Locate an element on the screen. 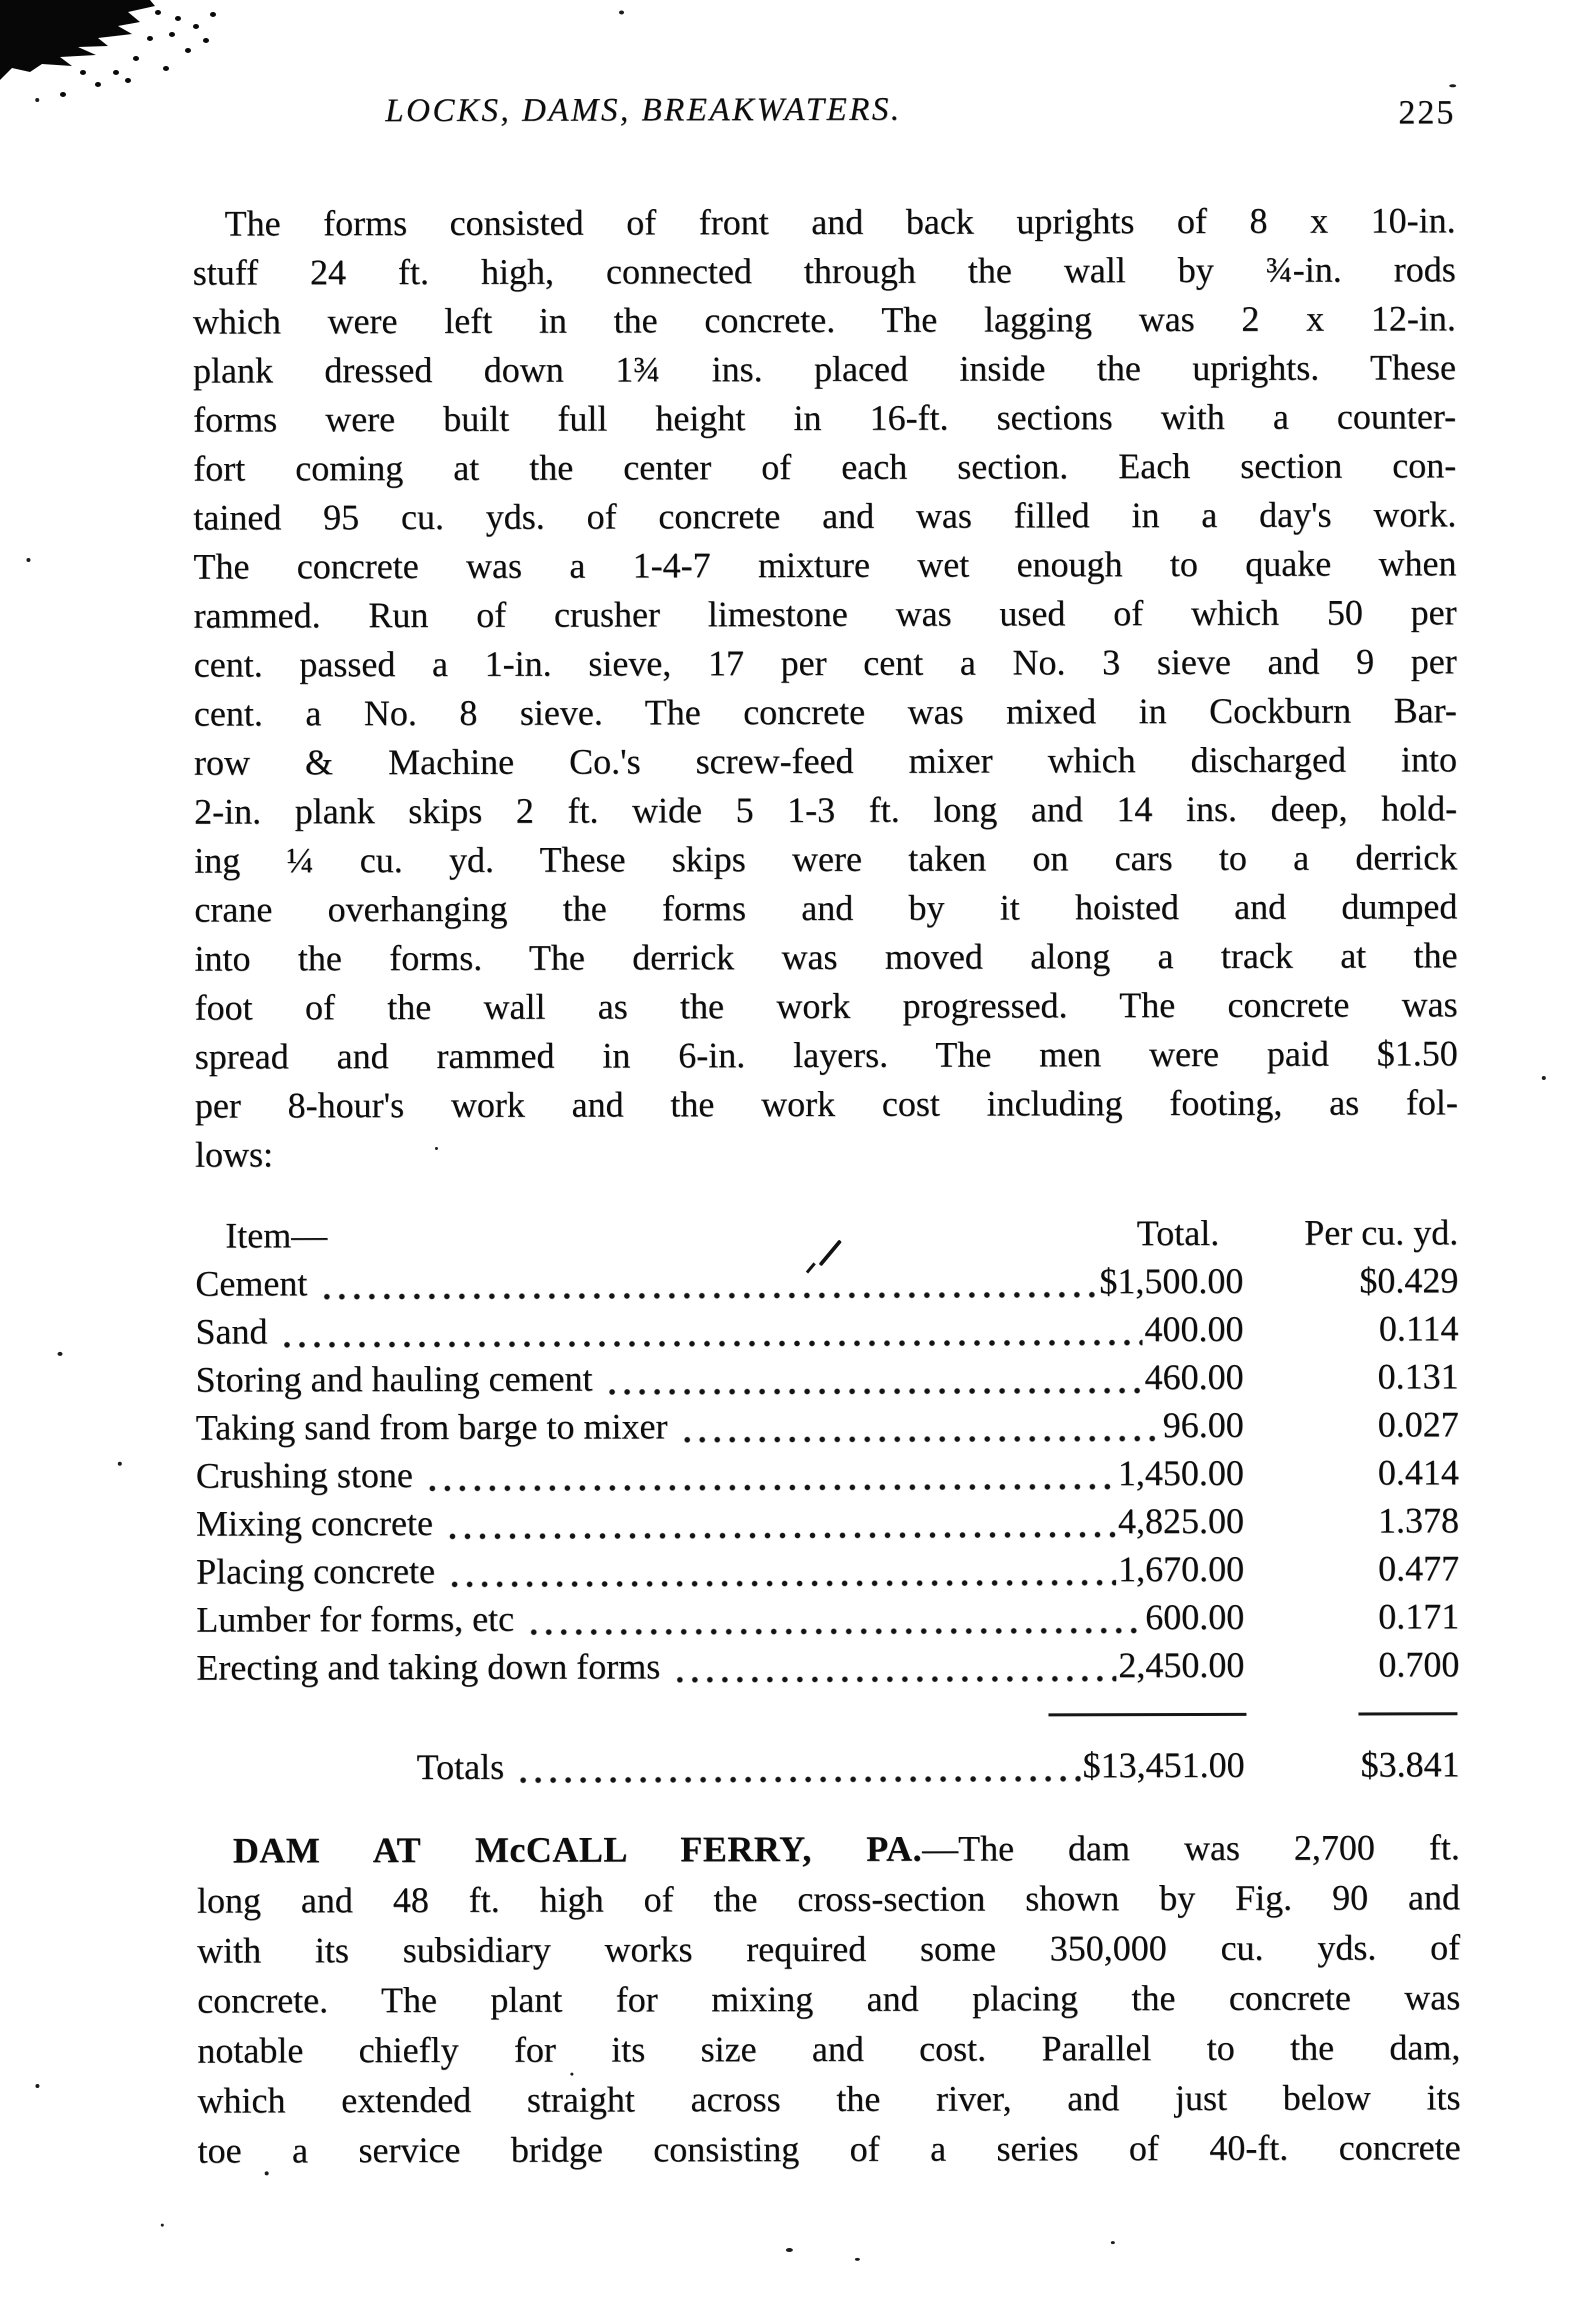 This screenshot has height=2301, width=1592. per-cu-yd-value: 1.378 is located at coordinates (1418, 1520).